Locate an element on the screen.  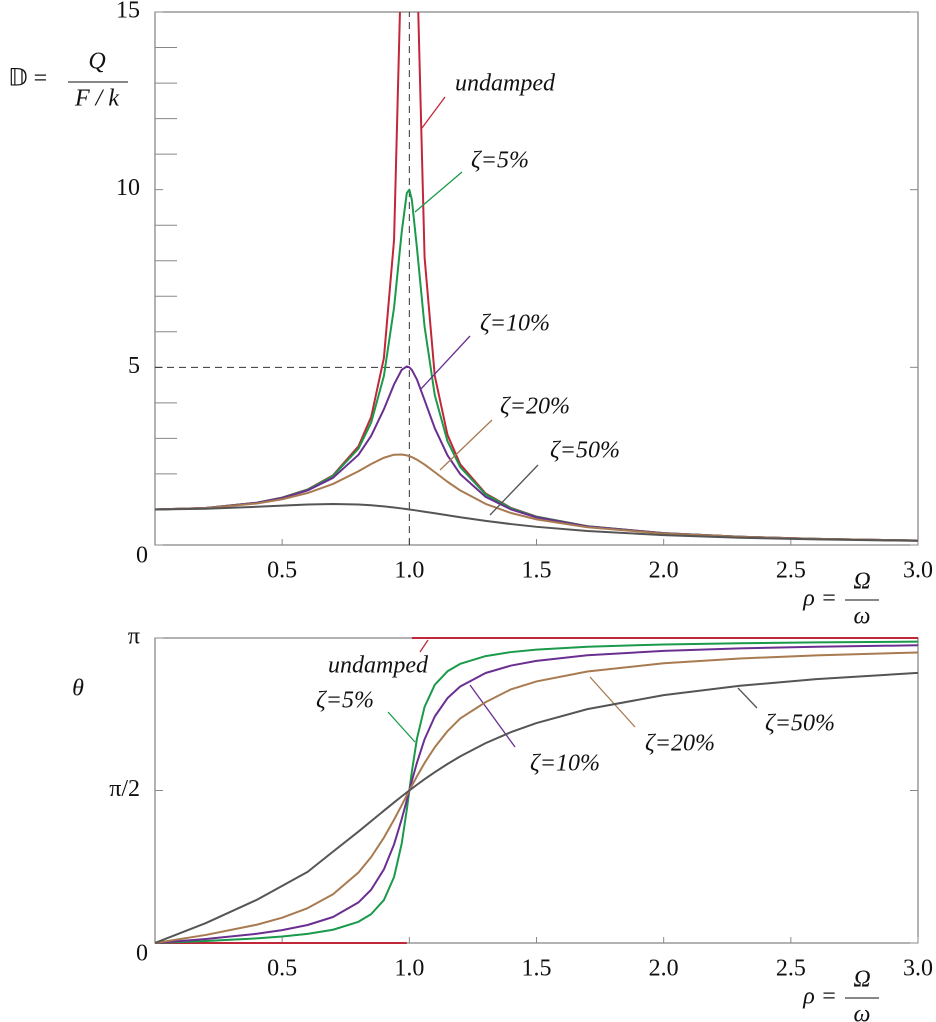
y-tick-label: 10 is located at coordinates (128, 188).